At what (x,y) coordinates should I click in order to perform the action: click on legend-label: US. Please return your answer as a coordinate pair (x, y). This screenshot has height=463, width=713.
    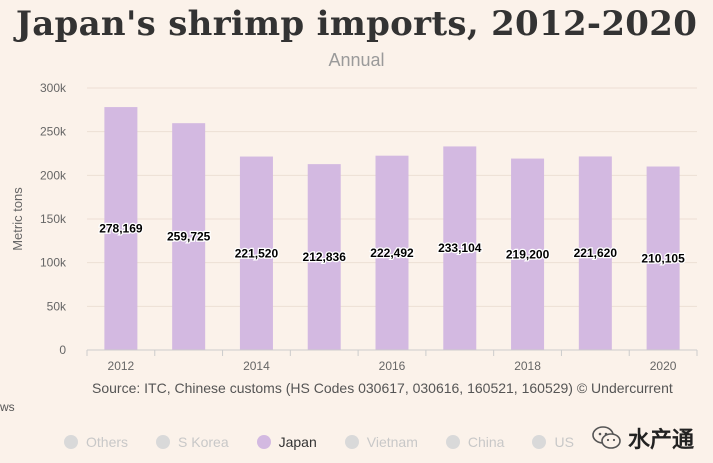
    Looking at the image, I should click on (564, 442).